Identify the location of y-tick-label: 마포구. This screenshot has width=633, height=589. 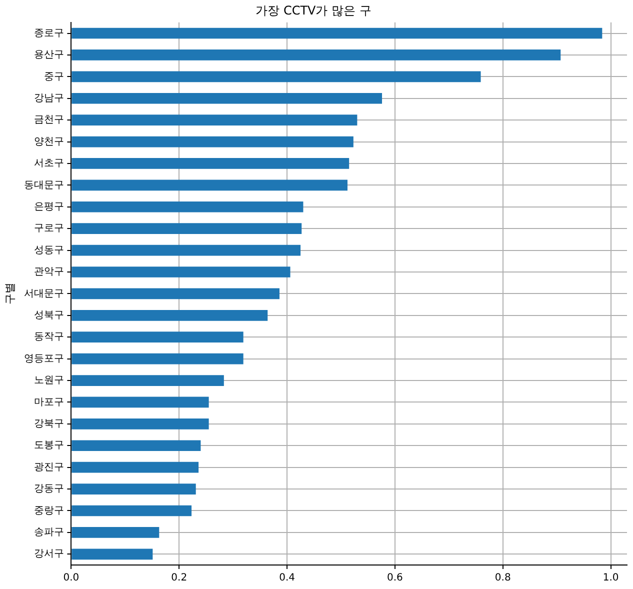
(49, 402).